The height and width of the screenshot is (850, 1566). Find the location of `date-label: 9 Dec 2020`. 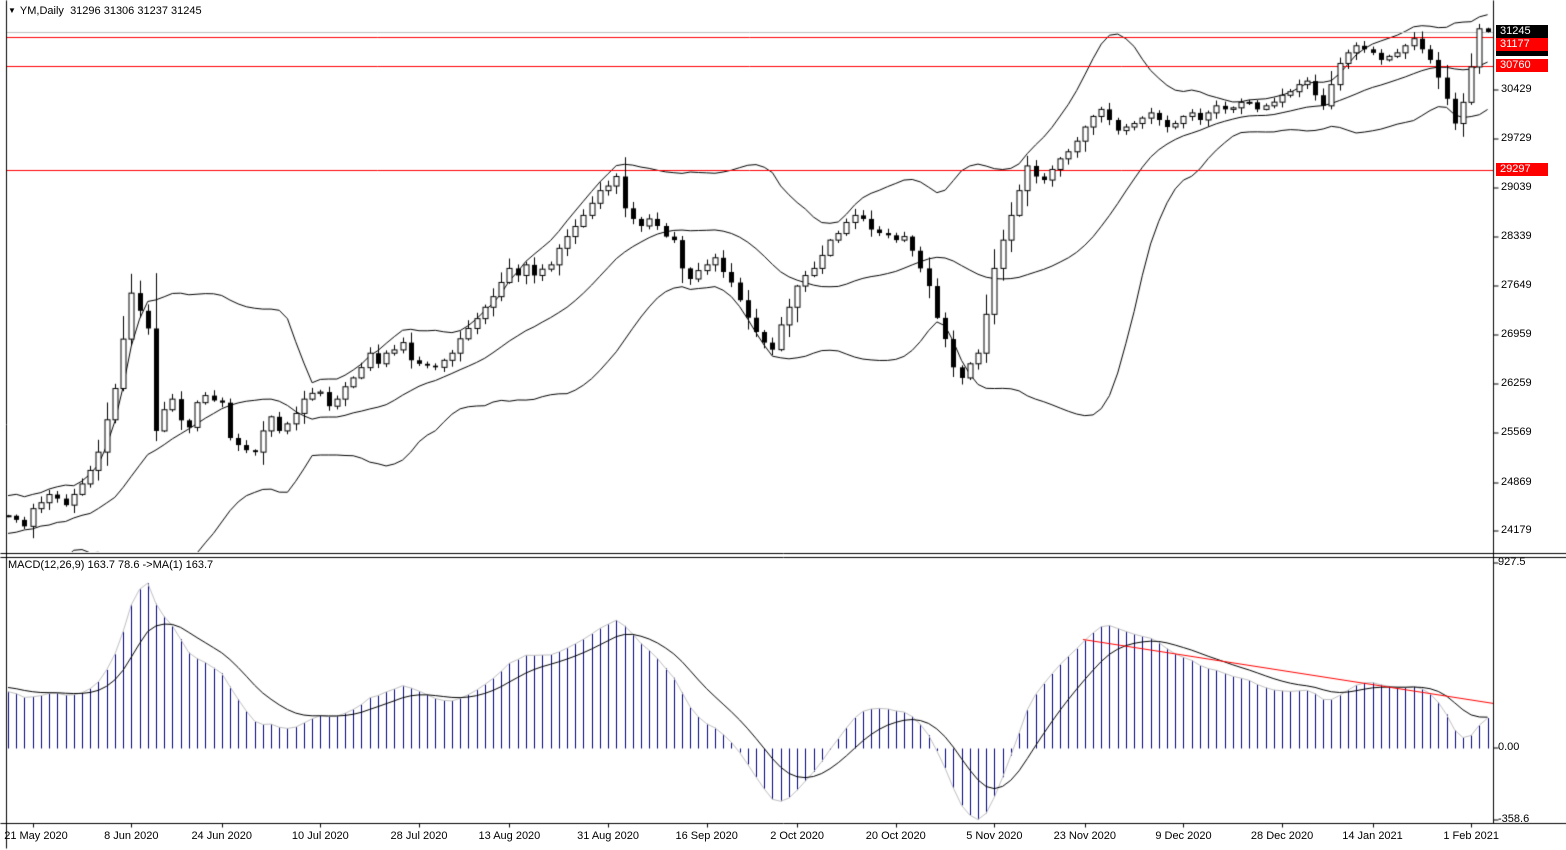

date-label: 9 Dec 2020 is located at coordinates (1183, 836).